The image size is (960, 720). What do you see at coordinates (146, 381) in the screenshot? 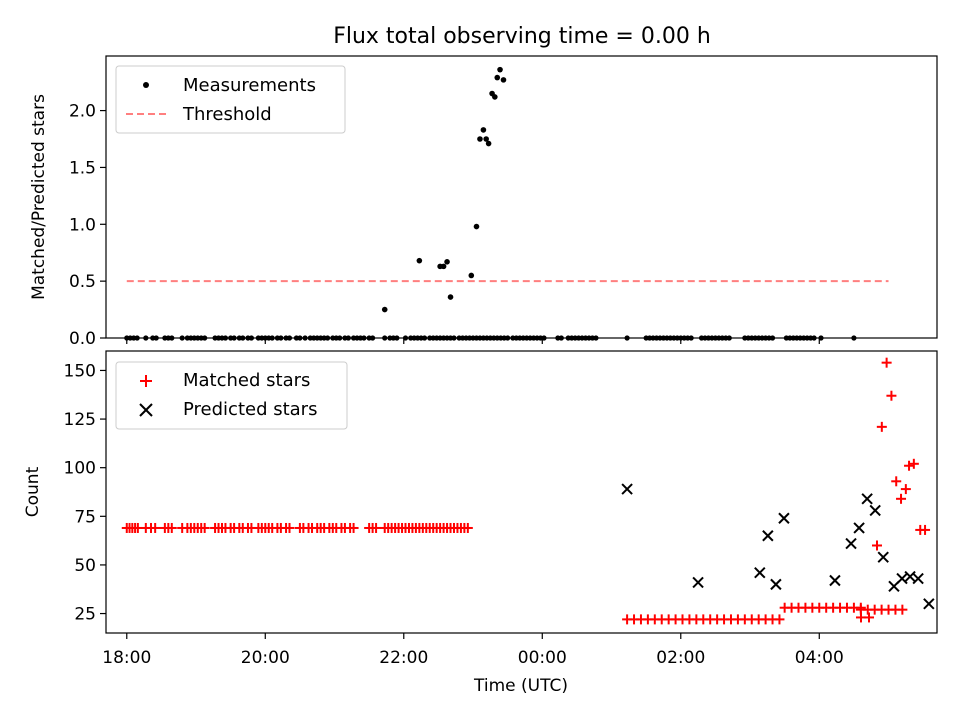
I see `legend-matched-marker` at bounding box center [146, 381].